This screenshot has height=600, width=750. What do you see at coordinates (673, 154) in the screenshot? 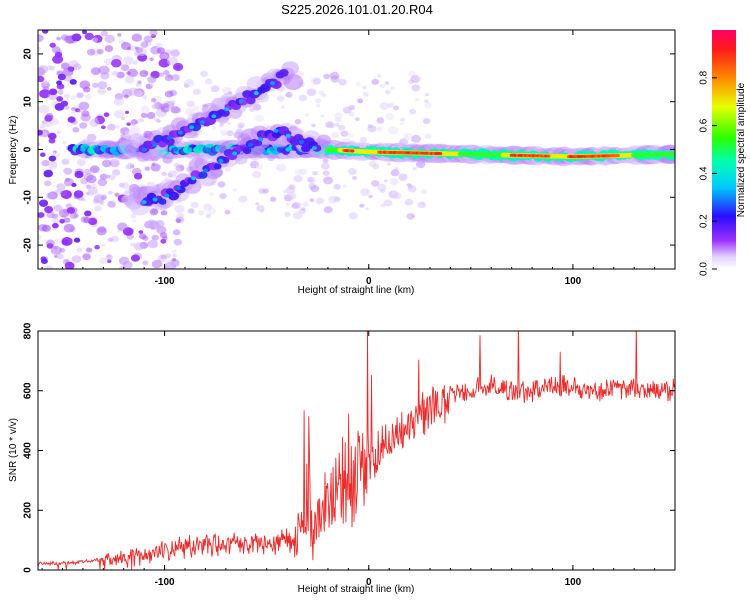
I see `main-ridge-mid` at bounding box center [673, 154].